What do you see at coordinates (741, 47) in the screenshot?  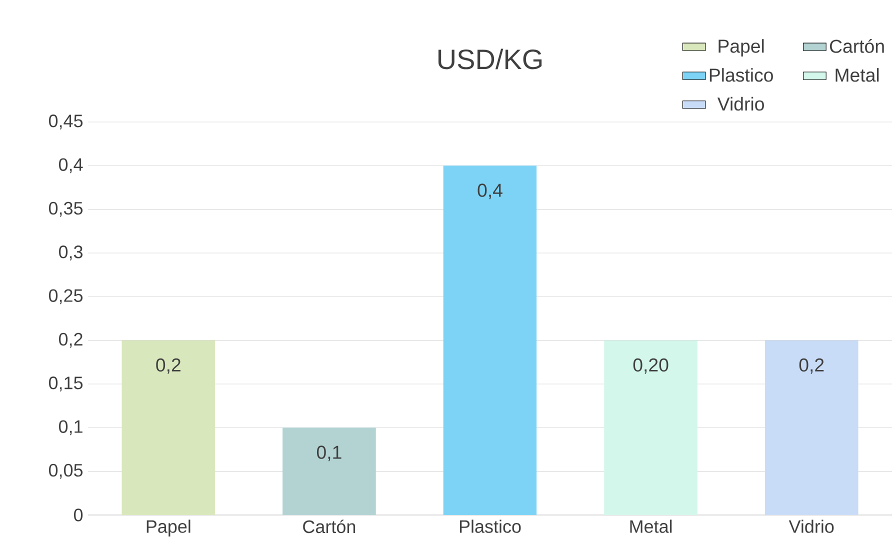 I see `legend-label: Papel` at bounding box center [741, 47].